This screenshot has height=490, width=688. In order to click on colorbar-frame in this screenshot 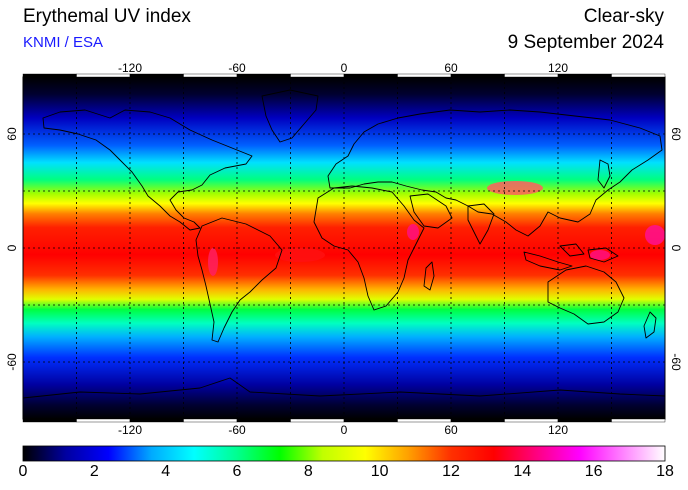, I will do `click(344, 453)`.